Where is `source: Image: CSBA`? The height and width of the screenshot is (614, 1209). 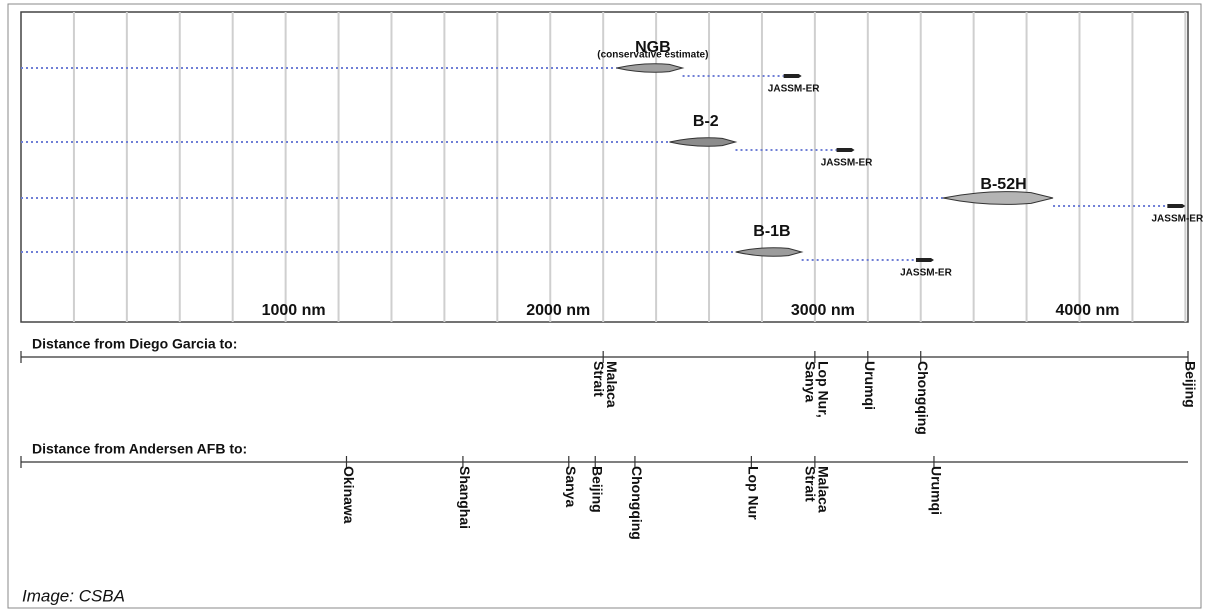 source: Image: CSBA is located at coordinates (73, 595).